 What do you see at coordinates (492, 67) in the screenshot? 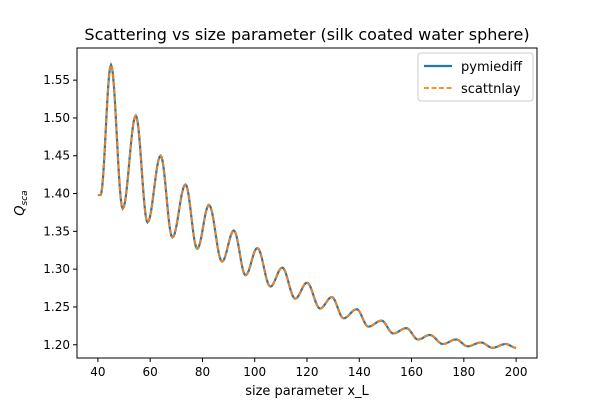
I see `legend-label-pymiediff: pymiediff` at bounding box center [492, 67].